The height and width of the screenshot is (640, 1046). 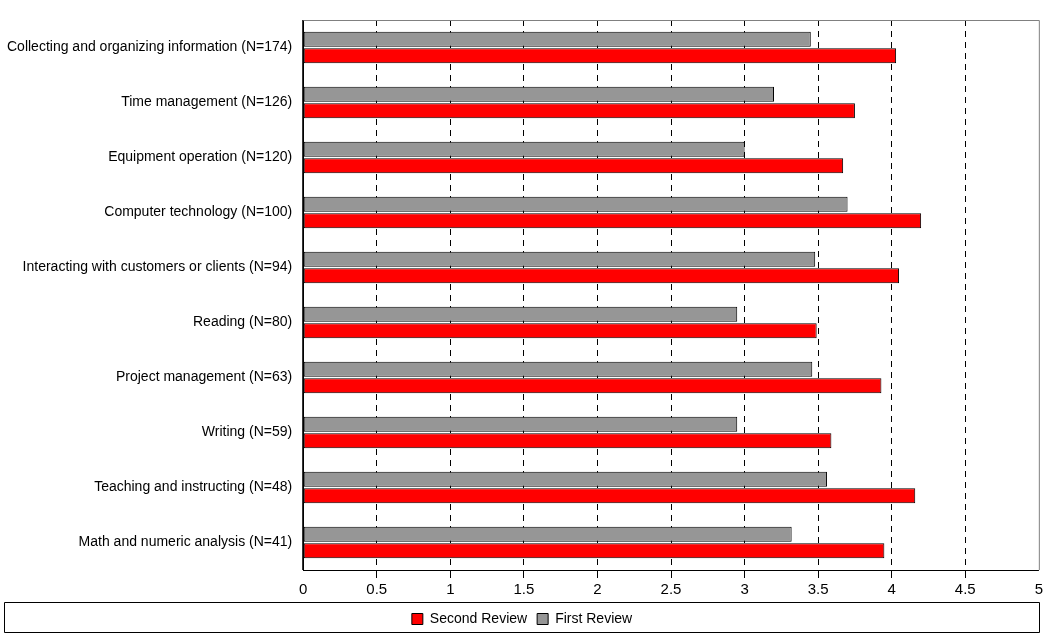 I want to click on x-tick-label: 1, so click(x=450, y=589).